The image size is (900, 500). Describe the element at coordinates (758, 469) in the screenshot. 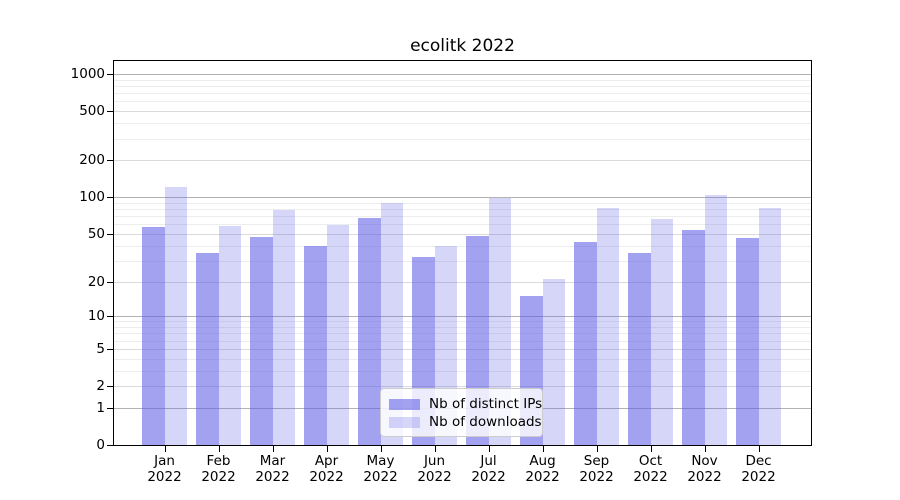

I see `x-tick-label-dec: Dec 2022` at that location.